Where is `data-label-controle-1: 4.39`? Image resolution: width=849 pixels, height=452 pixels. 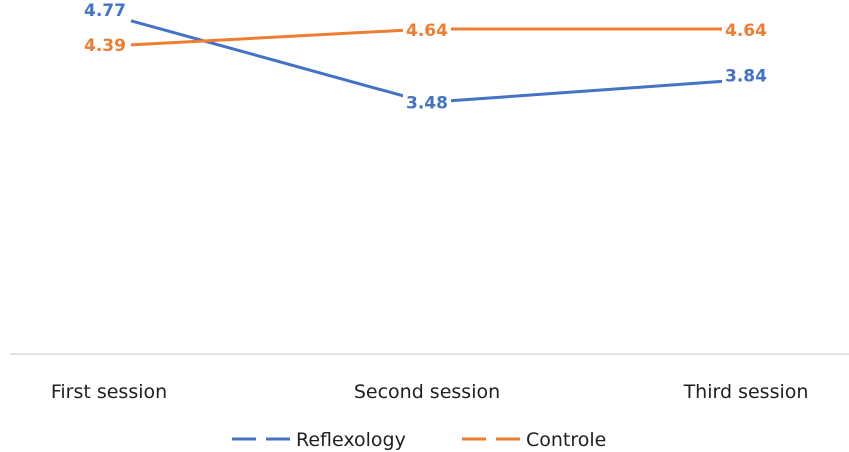 data-label-controle-1: 4.39 is located at coordinates (105, 46).